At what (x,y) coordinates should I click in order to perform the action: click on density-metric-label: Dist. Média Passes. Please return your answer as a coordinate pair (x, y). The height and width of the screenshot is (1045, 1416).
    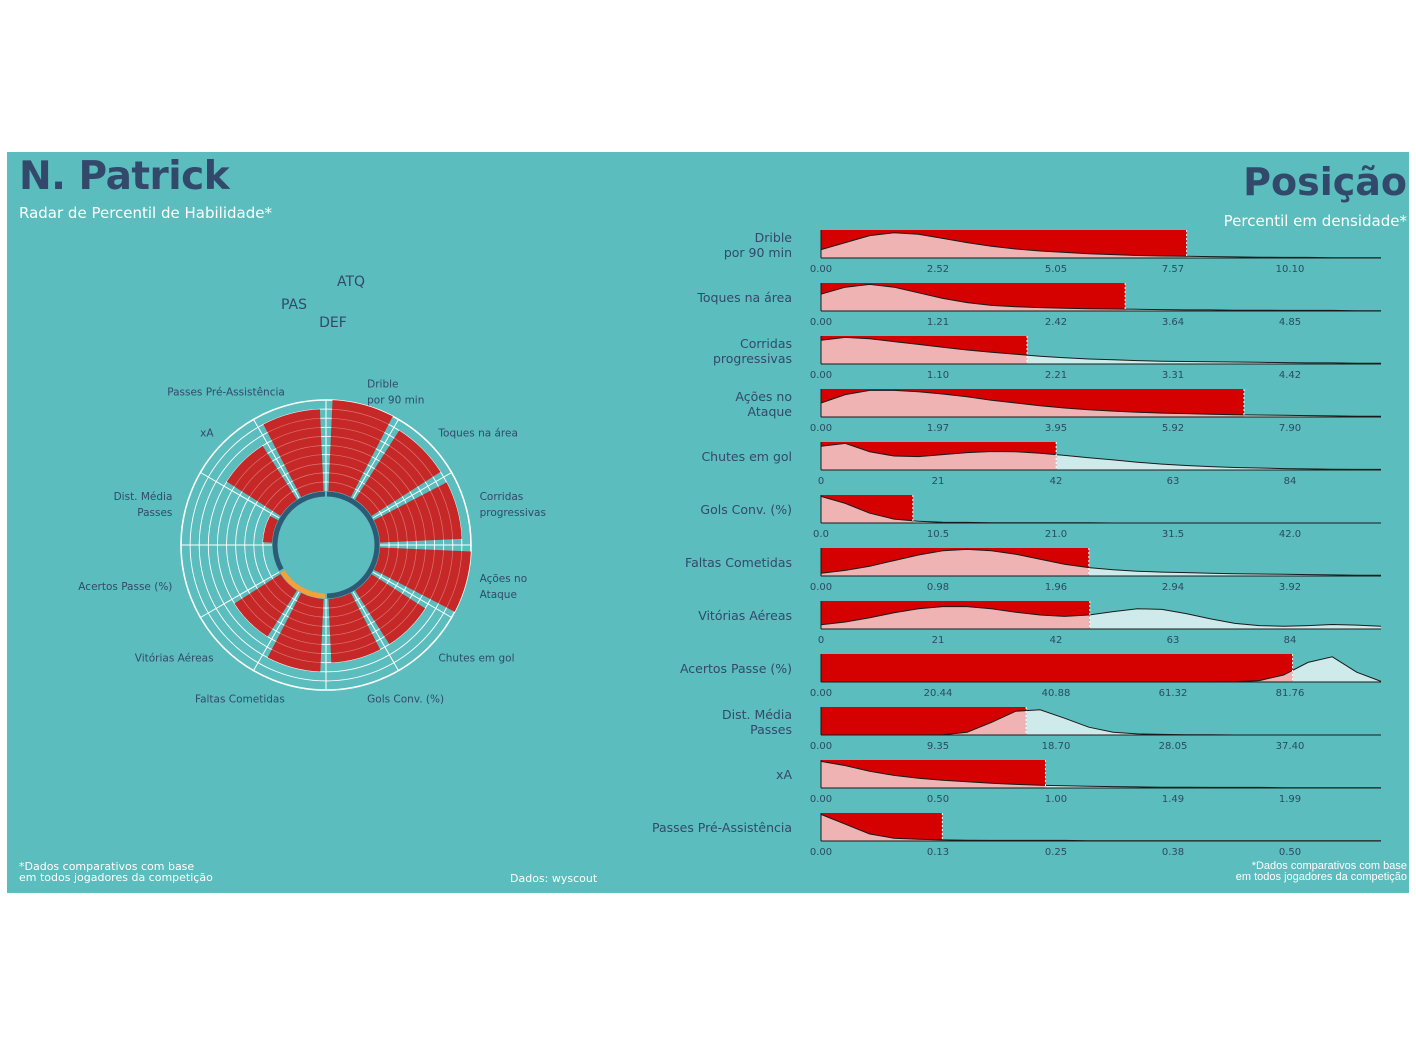
    Looking at the image, I should click on (757, 722).